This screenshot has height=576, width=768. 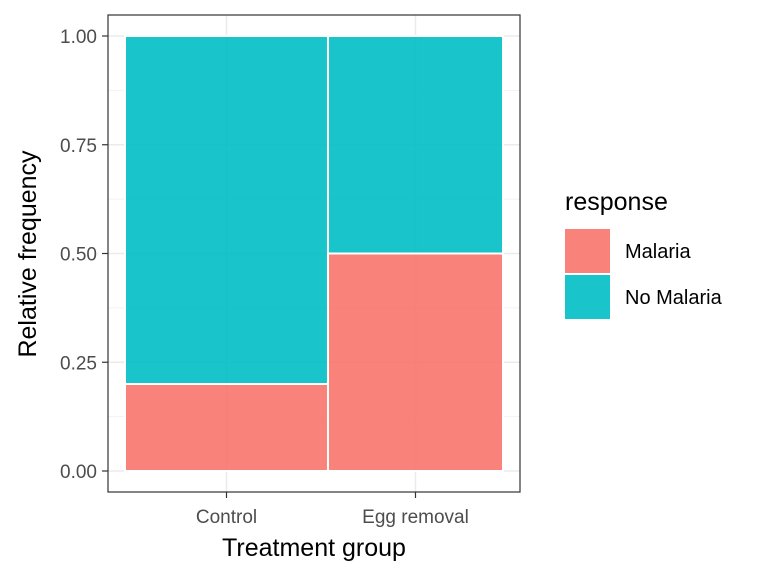 What do you see at coordinates (415, 145) in the screenshot?
I see `bar-segment-egg-removal-no-malaria` at bounding box center [415, 145].